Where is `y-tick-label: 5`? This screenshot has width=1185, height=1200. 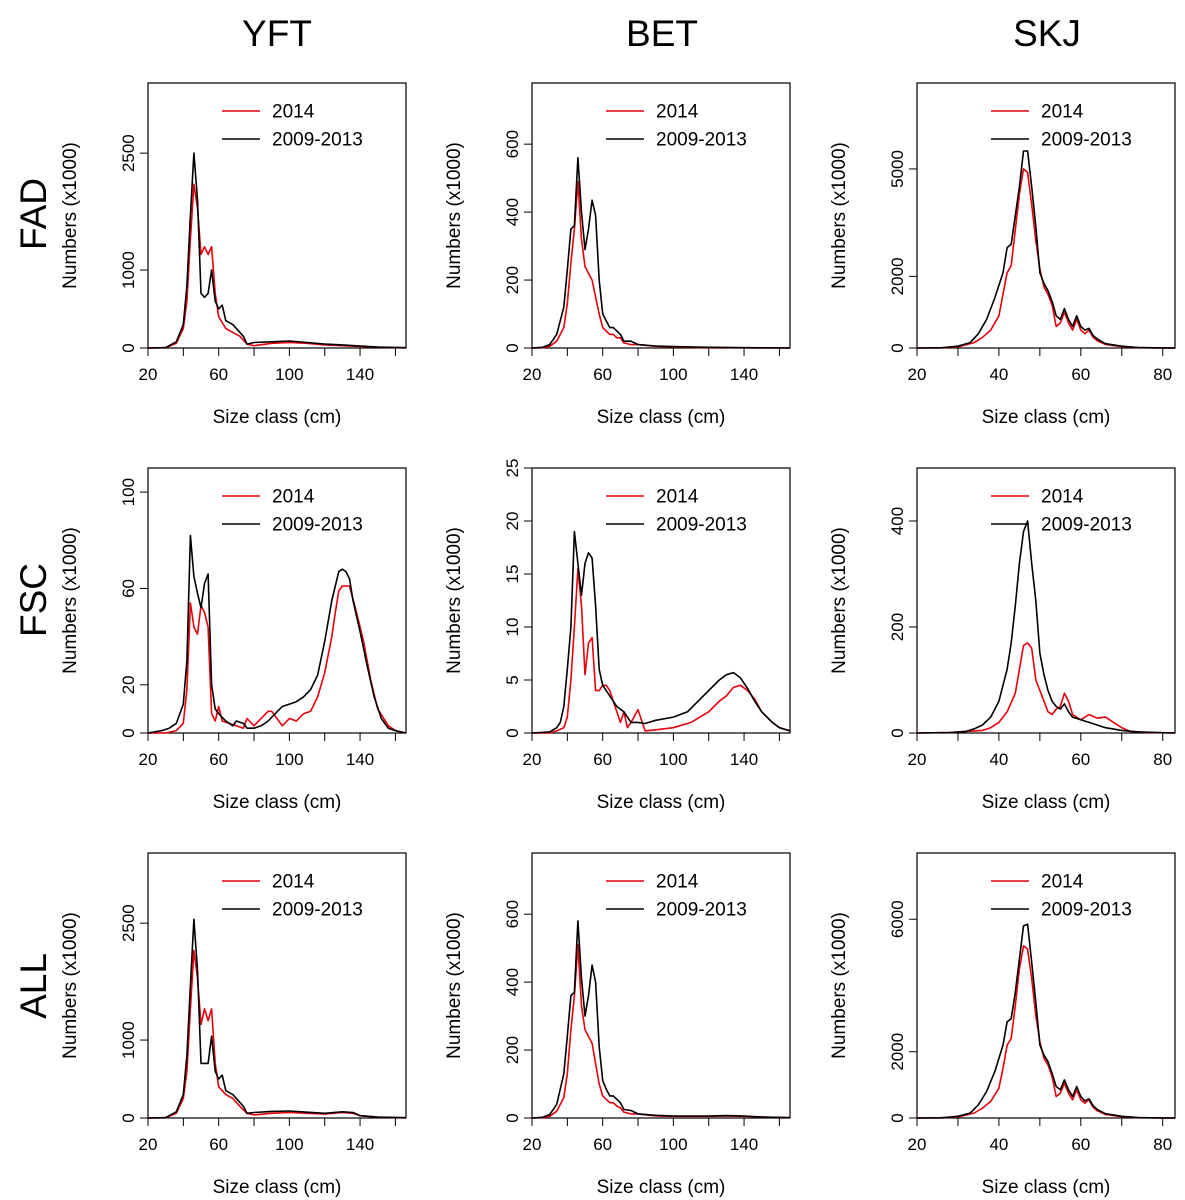
y-tick-label: 5 is located at coordinates (512, 679).